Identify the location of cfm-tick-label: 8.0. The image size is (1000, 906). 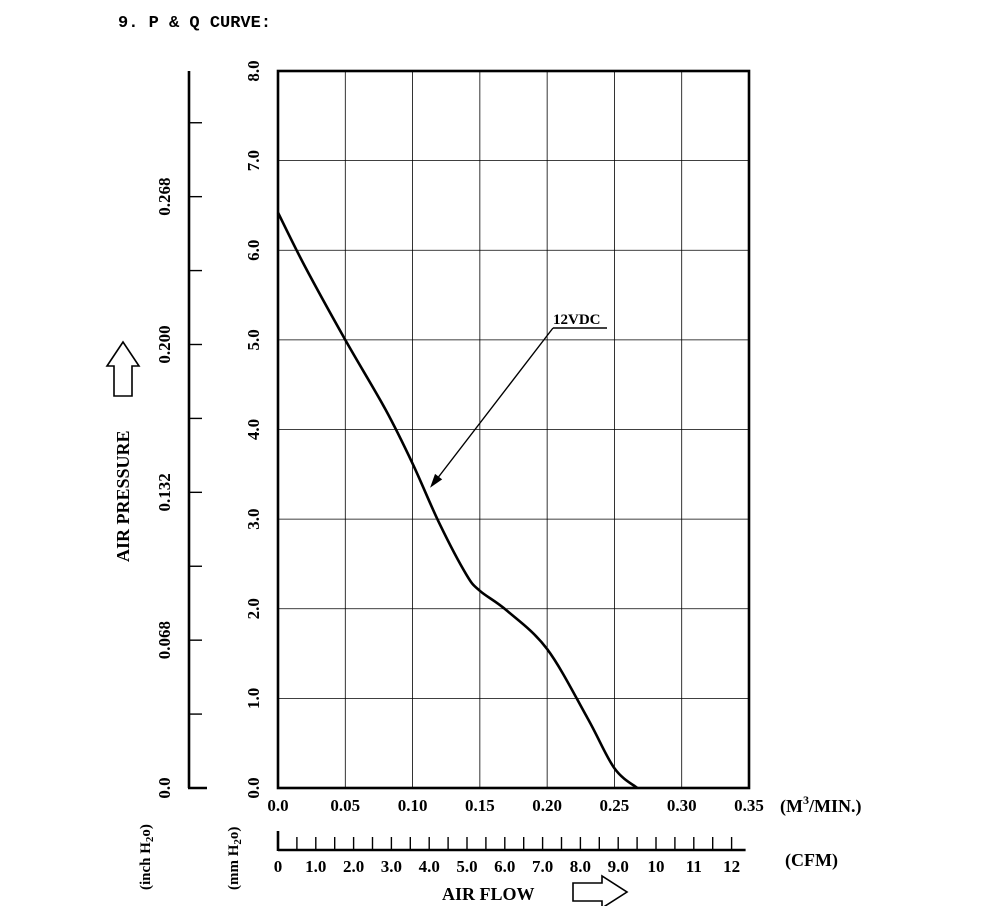
(580, 866).